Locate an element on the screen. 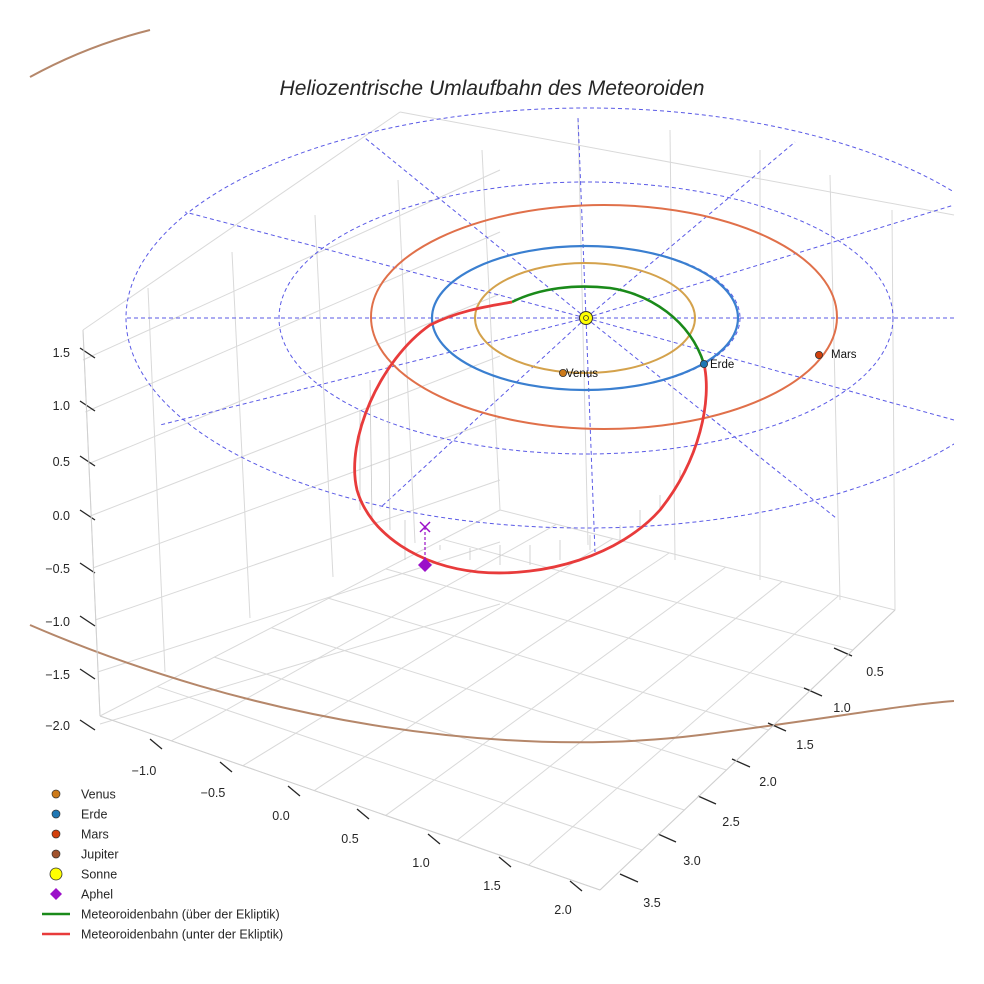 This screenshot has width=984, height=984. y-tick-label: 2.5 is located at coordinates (730, 822).